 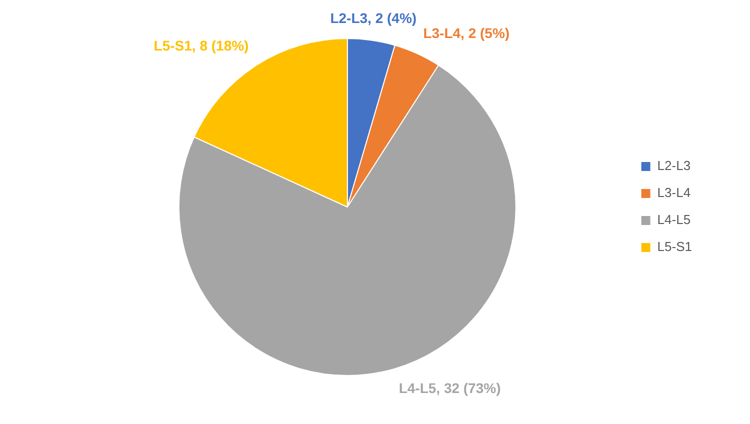 I want to click on legend-label: L3-L4, so click(x=674, y=192).